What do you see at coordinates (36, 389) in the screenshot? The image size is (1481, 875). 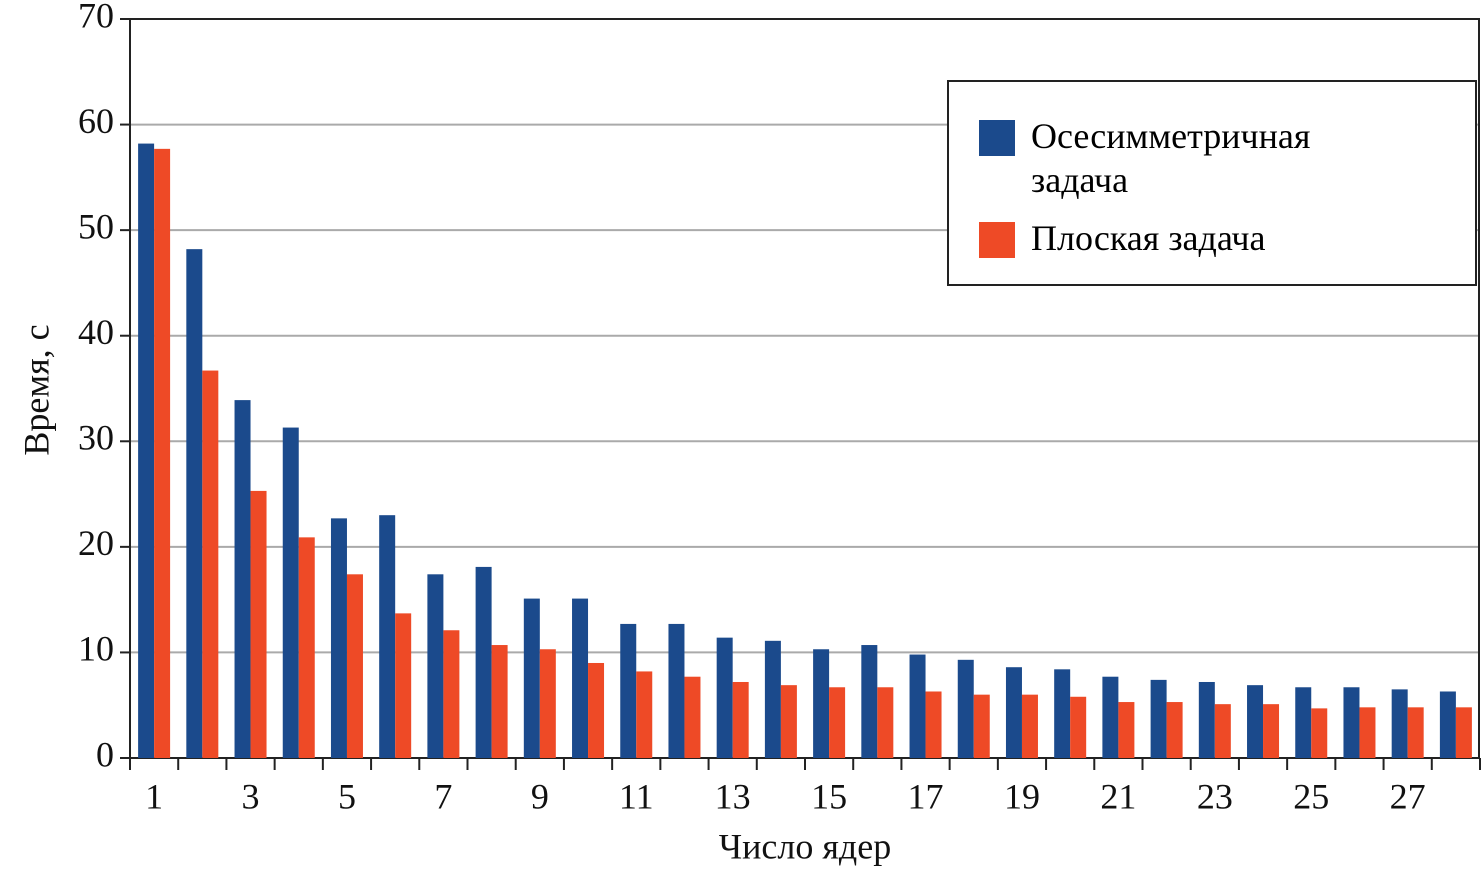 I see `y-axis-label: Время, с` at bounding box center [36, 389].